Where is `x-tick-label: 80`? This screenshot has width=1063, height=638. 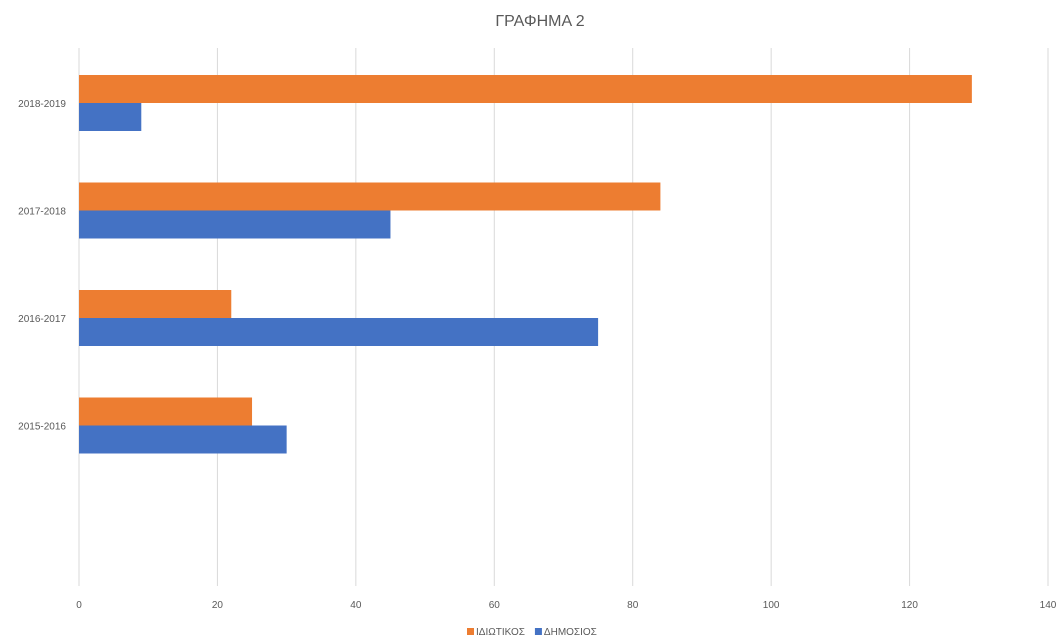
x-tick-label: 80 is located at coordinates (633, 605).